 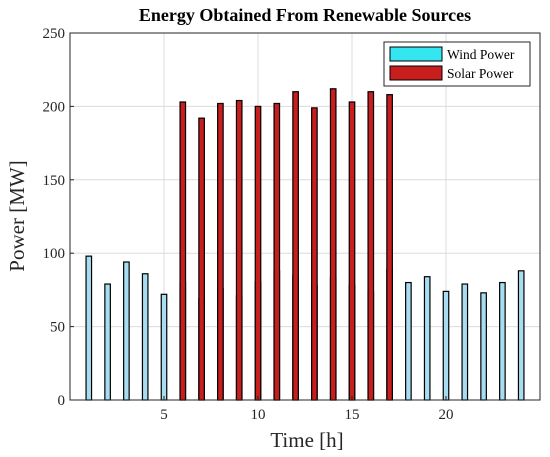 I want to click on x-tick-label: 10, so click(x=258, y=415).